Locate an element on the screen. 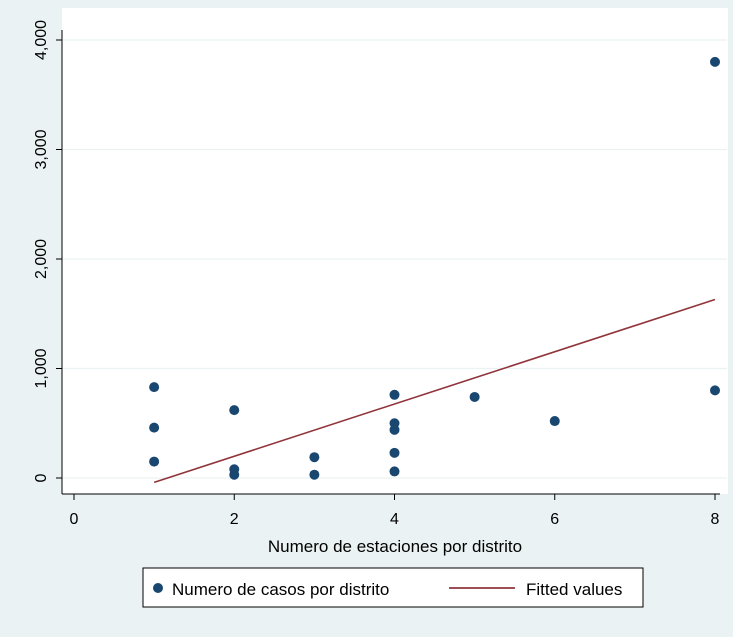  x-tick-label-2: 4 is located at coordinates (394, 519).